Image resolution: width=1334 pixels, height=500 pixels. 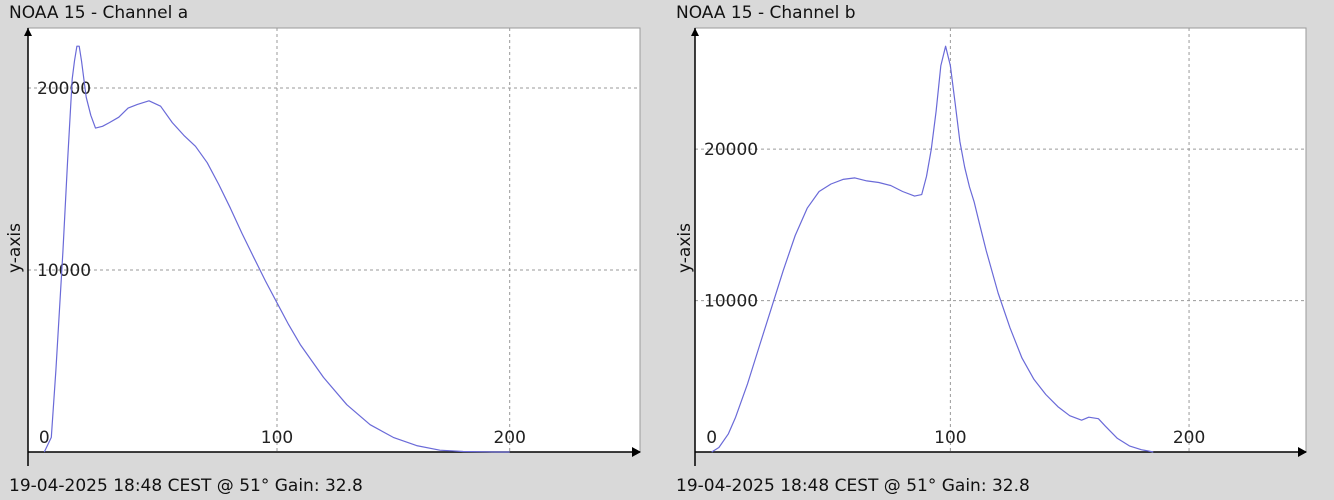 I want to click on chart-title: NOAA 15 - Channel a, so click(x=99, y=13).